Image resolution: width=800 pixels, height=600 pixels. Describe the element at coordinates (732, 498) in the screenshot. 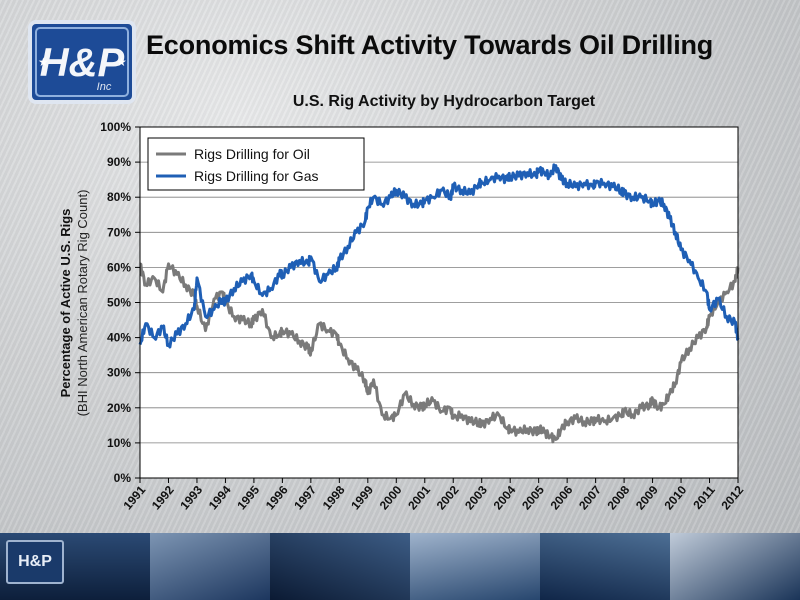

I see `x-tick-label: 2012` at that location.